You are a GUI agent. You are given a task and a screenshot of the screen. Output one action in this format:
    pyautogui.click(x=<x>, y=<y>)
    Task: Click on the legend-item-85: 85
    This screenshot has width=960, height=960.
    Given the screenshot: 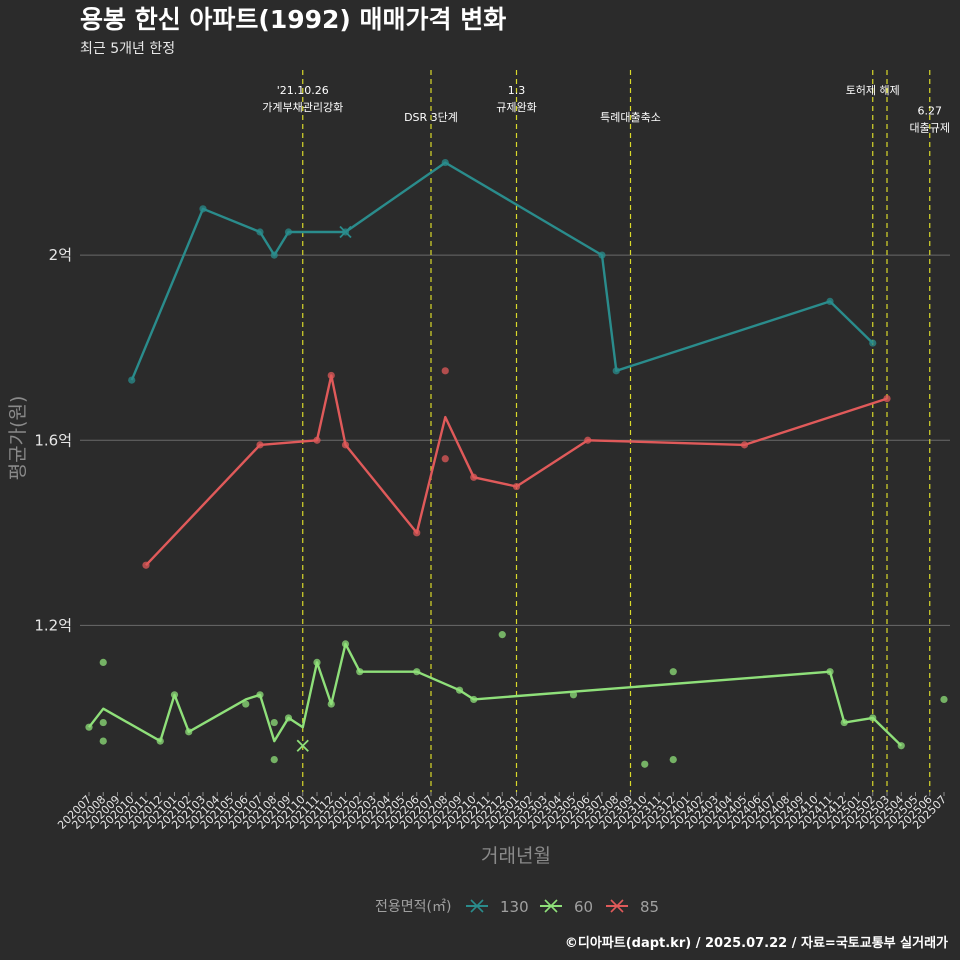 What is the action you would take?
    pyautogui.click(x=632, y=907)
    